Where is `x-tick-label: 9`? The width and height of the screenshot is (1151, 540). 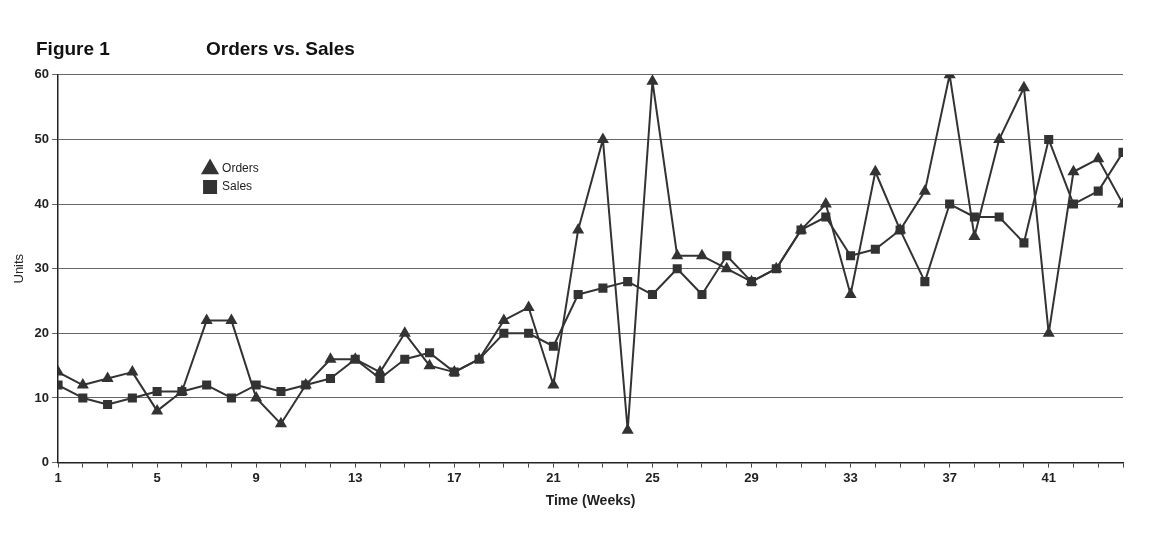 x-tick-label: 9 is located at coordinates (256, 477).